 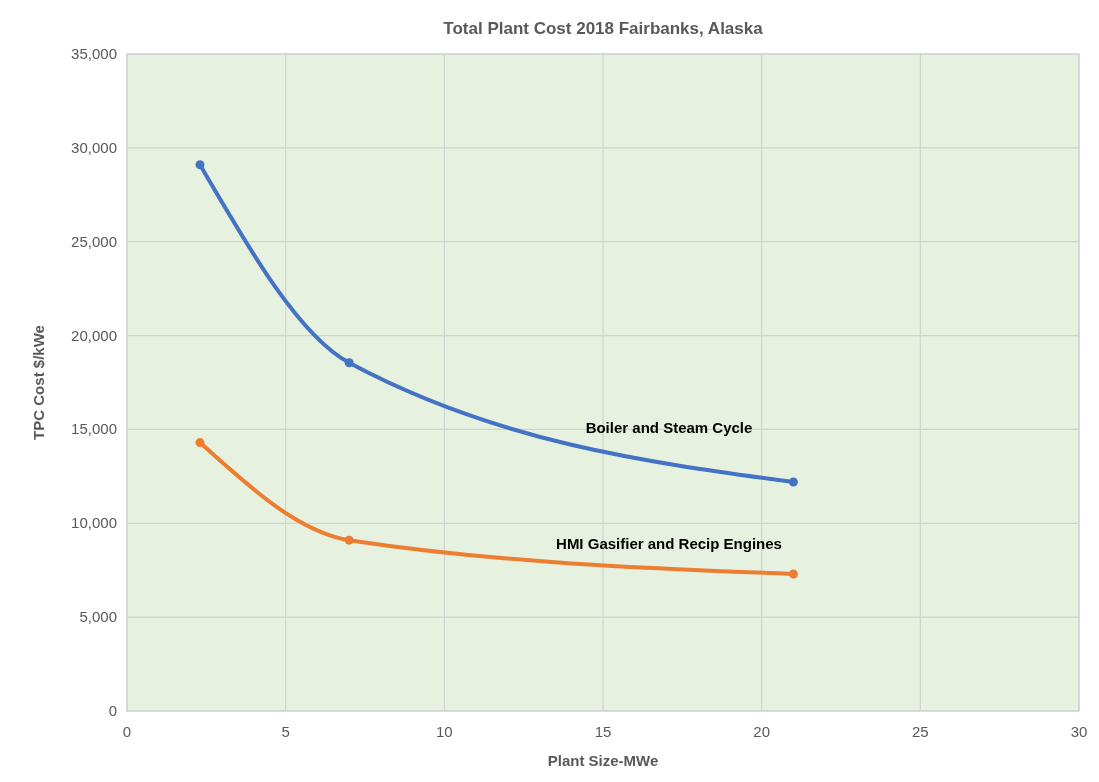 What do you see at coordinates (285, 731) in the screenshot?
I see `x-tick-label: 5` at bounding box center [285, 731].